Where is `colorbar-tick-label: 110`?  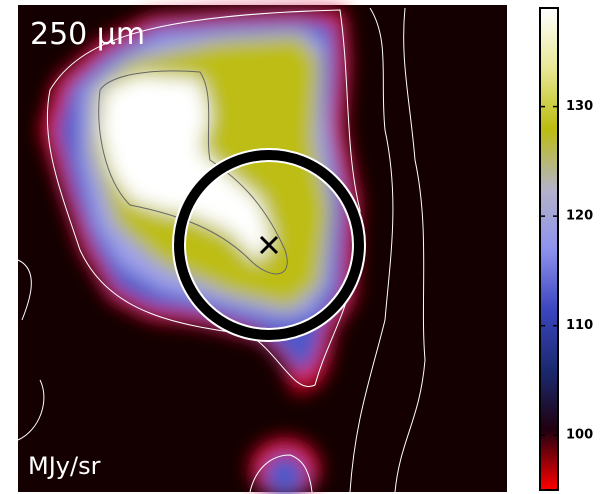 colorbar-tick-label: 110 is located at coordinates (579, 325).